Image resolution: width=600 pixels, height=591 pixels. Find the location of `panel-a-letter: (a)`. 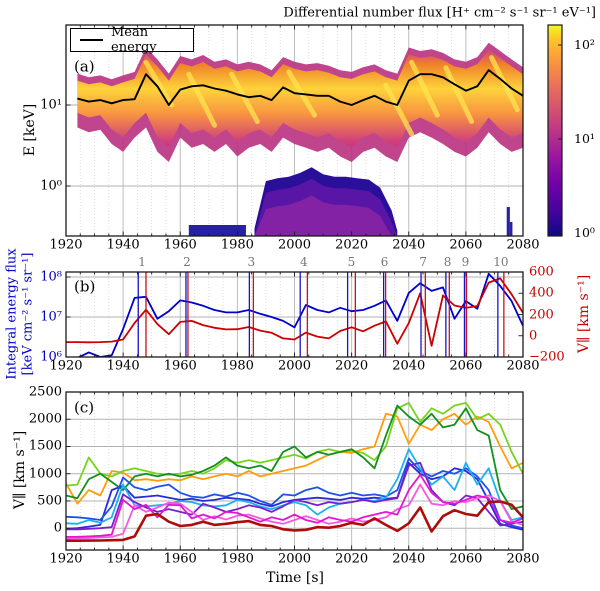

panel-a-letter: (a) is located at coordinates (84, 66).